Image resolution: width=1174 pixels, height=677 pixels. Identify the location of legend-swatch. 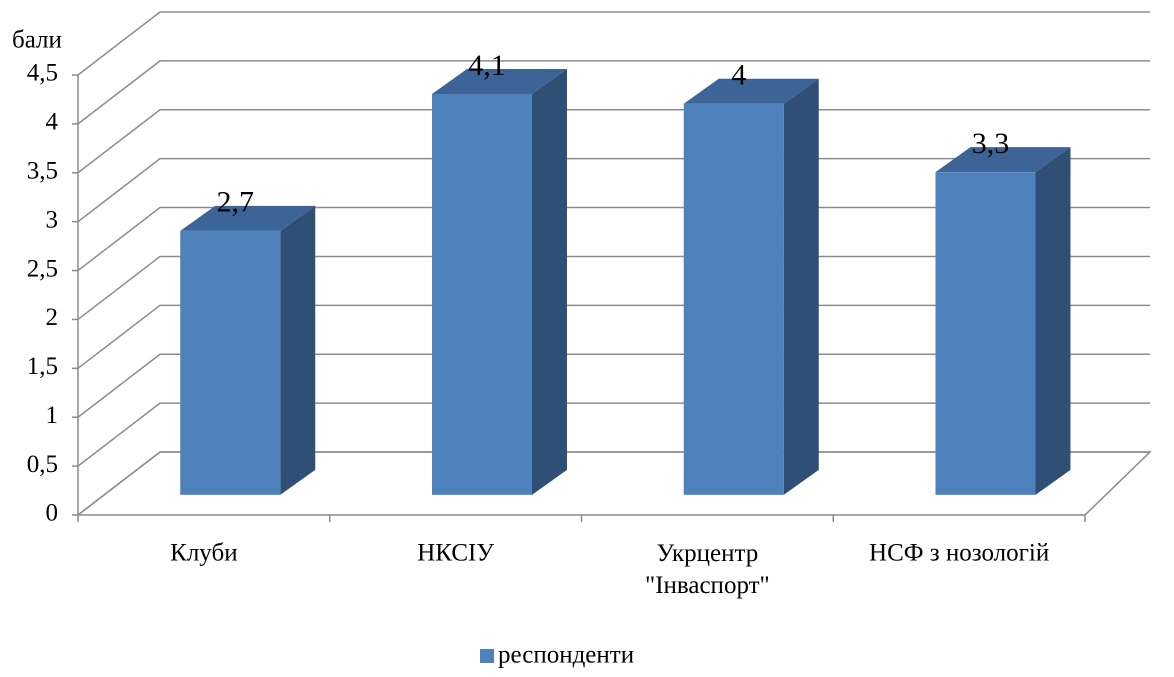
(487, 656).